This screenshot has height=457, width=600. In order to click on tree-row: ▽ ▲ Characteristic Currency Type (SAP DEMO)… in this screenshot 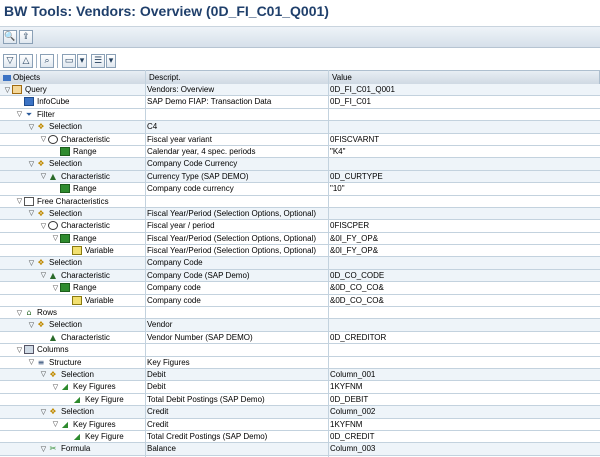, I will do `click(300, 177)`.